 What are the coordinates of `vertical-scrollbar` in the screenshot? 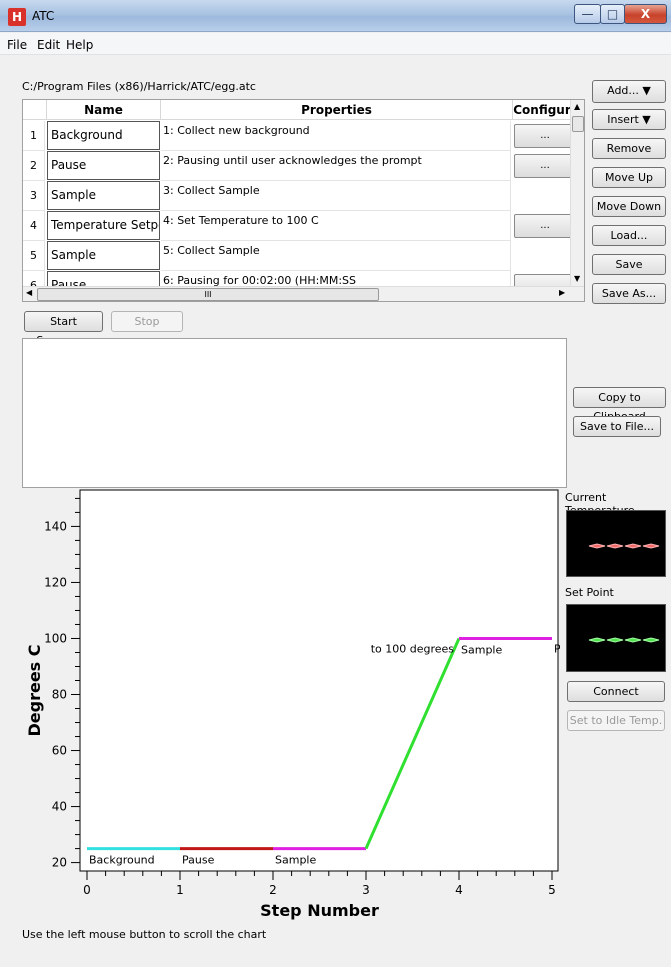 It's located at (577, 193).